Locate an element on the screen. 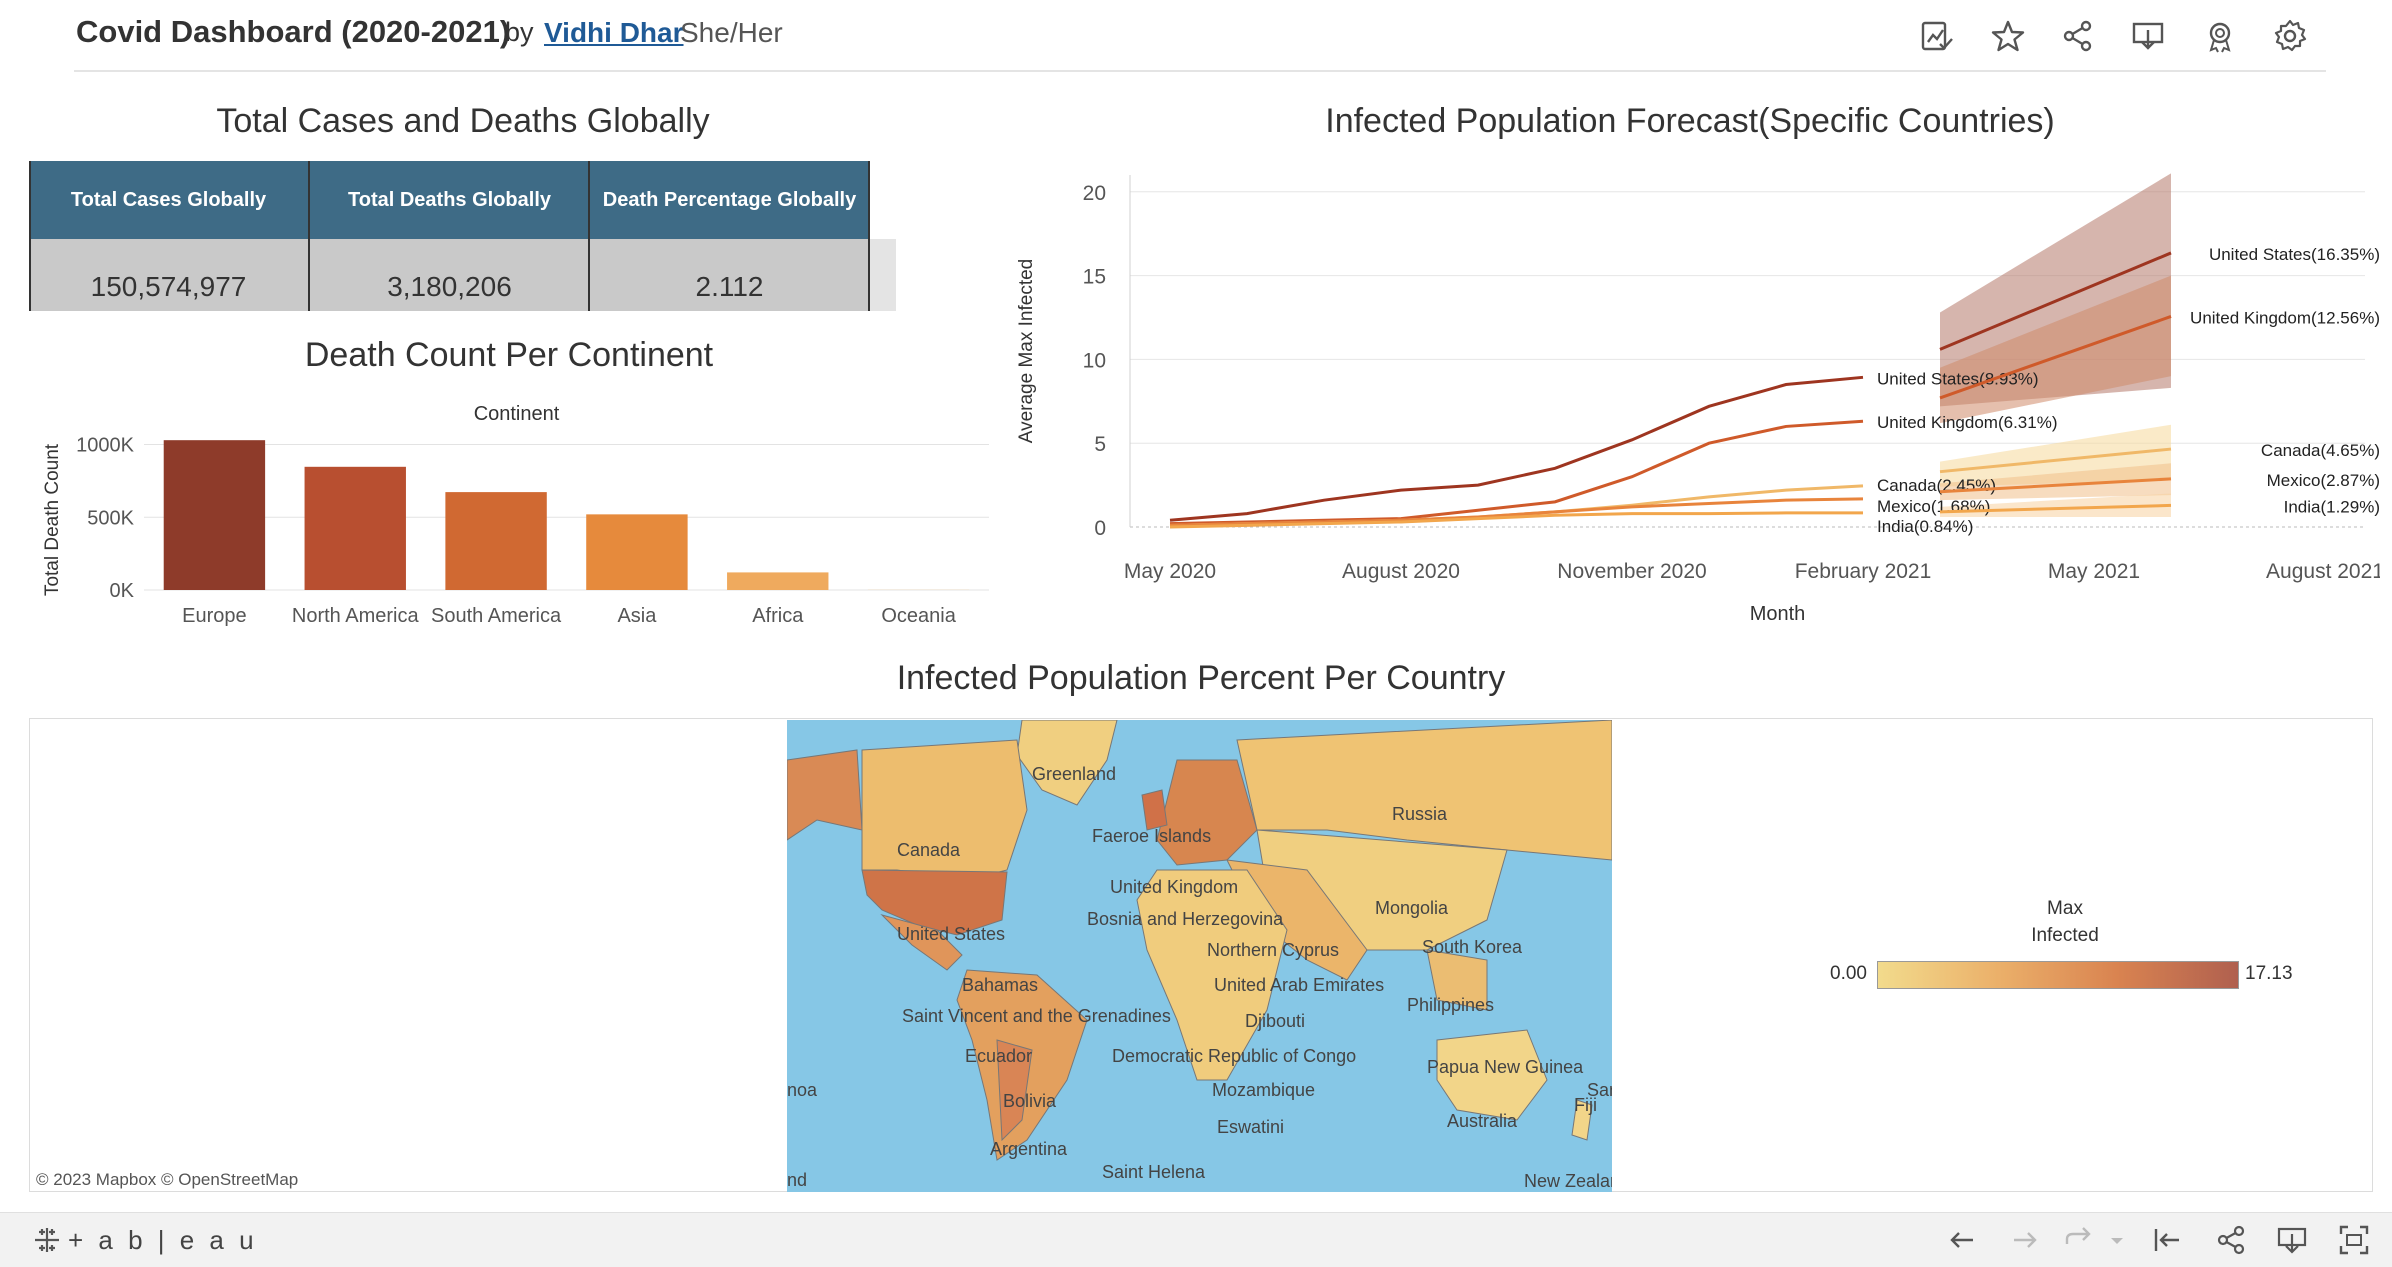 This screenshot has width=2392, height=1267. kpi-scrollbar is located at coordinates (883, 275).